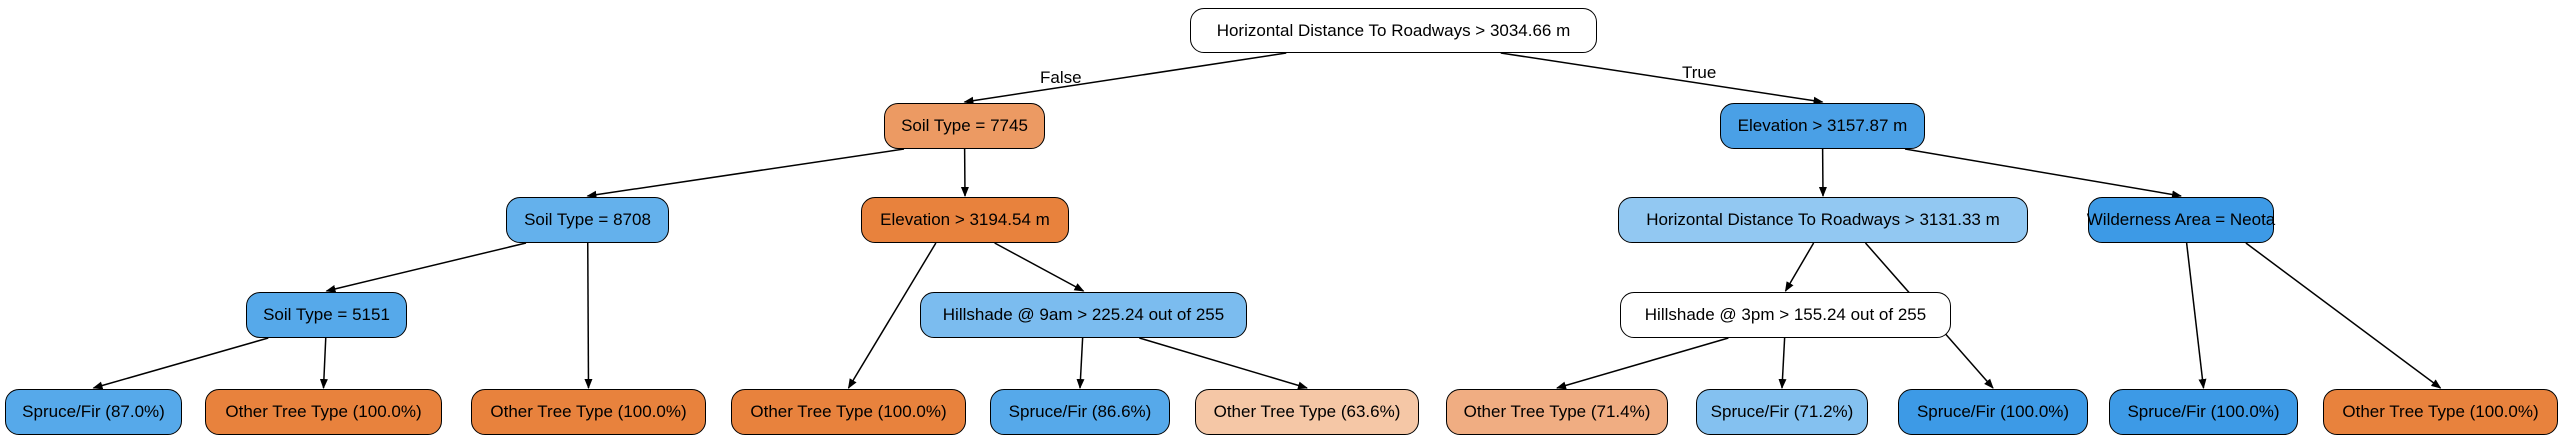 The image size is (2563, 443). Describe the element at coordinates (1080, 412) in the screenshot. I see `leaf-spruce-fir-86-6: Spruce/Fir (86.6%)` at that location.